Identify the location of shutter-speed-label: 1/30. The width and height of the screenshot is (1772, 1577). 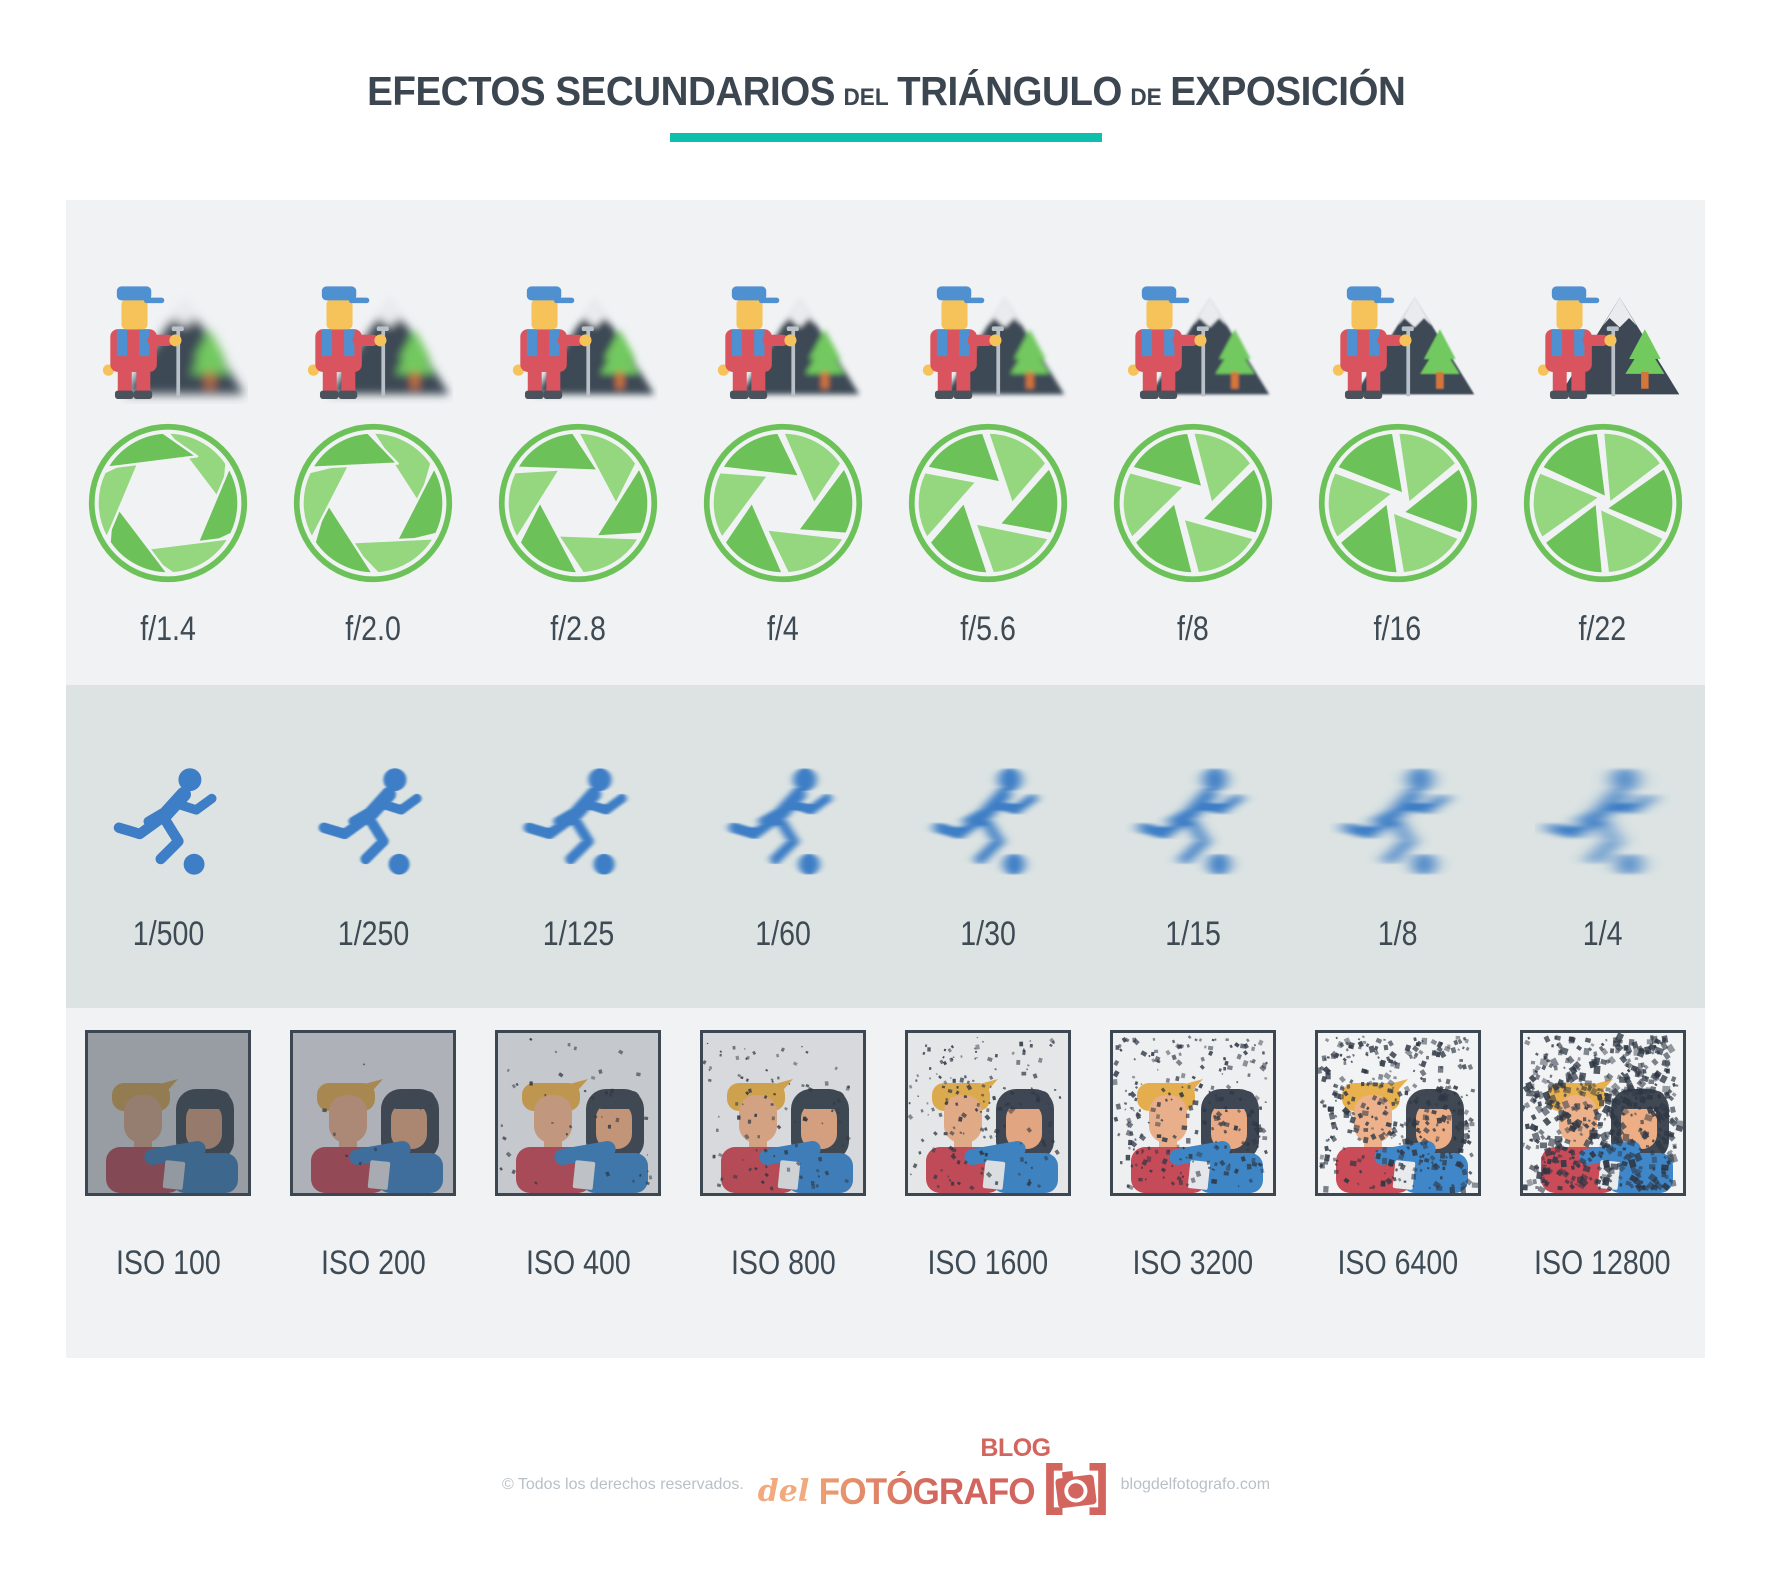
(988, 934).